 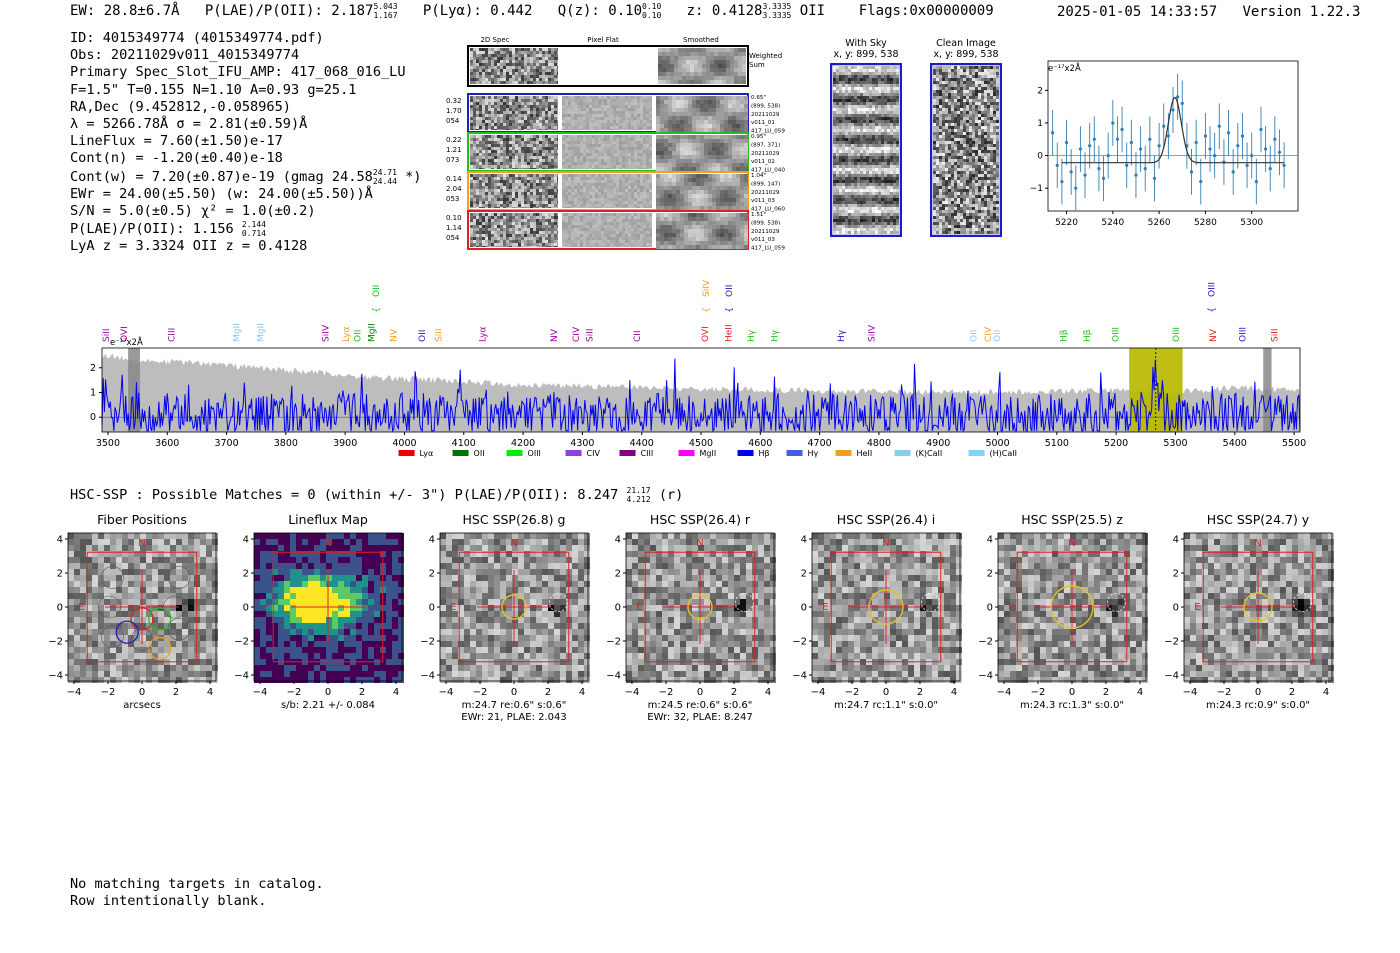 I want to click on hsc-panel-caption: arcsecs, so click(x=142, y=705).